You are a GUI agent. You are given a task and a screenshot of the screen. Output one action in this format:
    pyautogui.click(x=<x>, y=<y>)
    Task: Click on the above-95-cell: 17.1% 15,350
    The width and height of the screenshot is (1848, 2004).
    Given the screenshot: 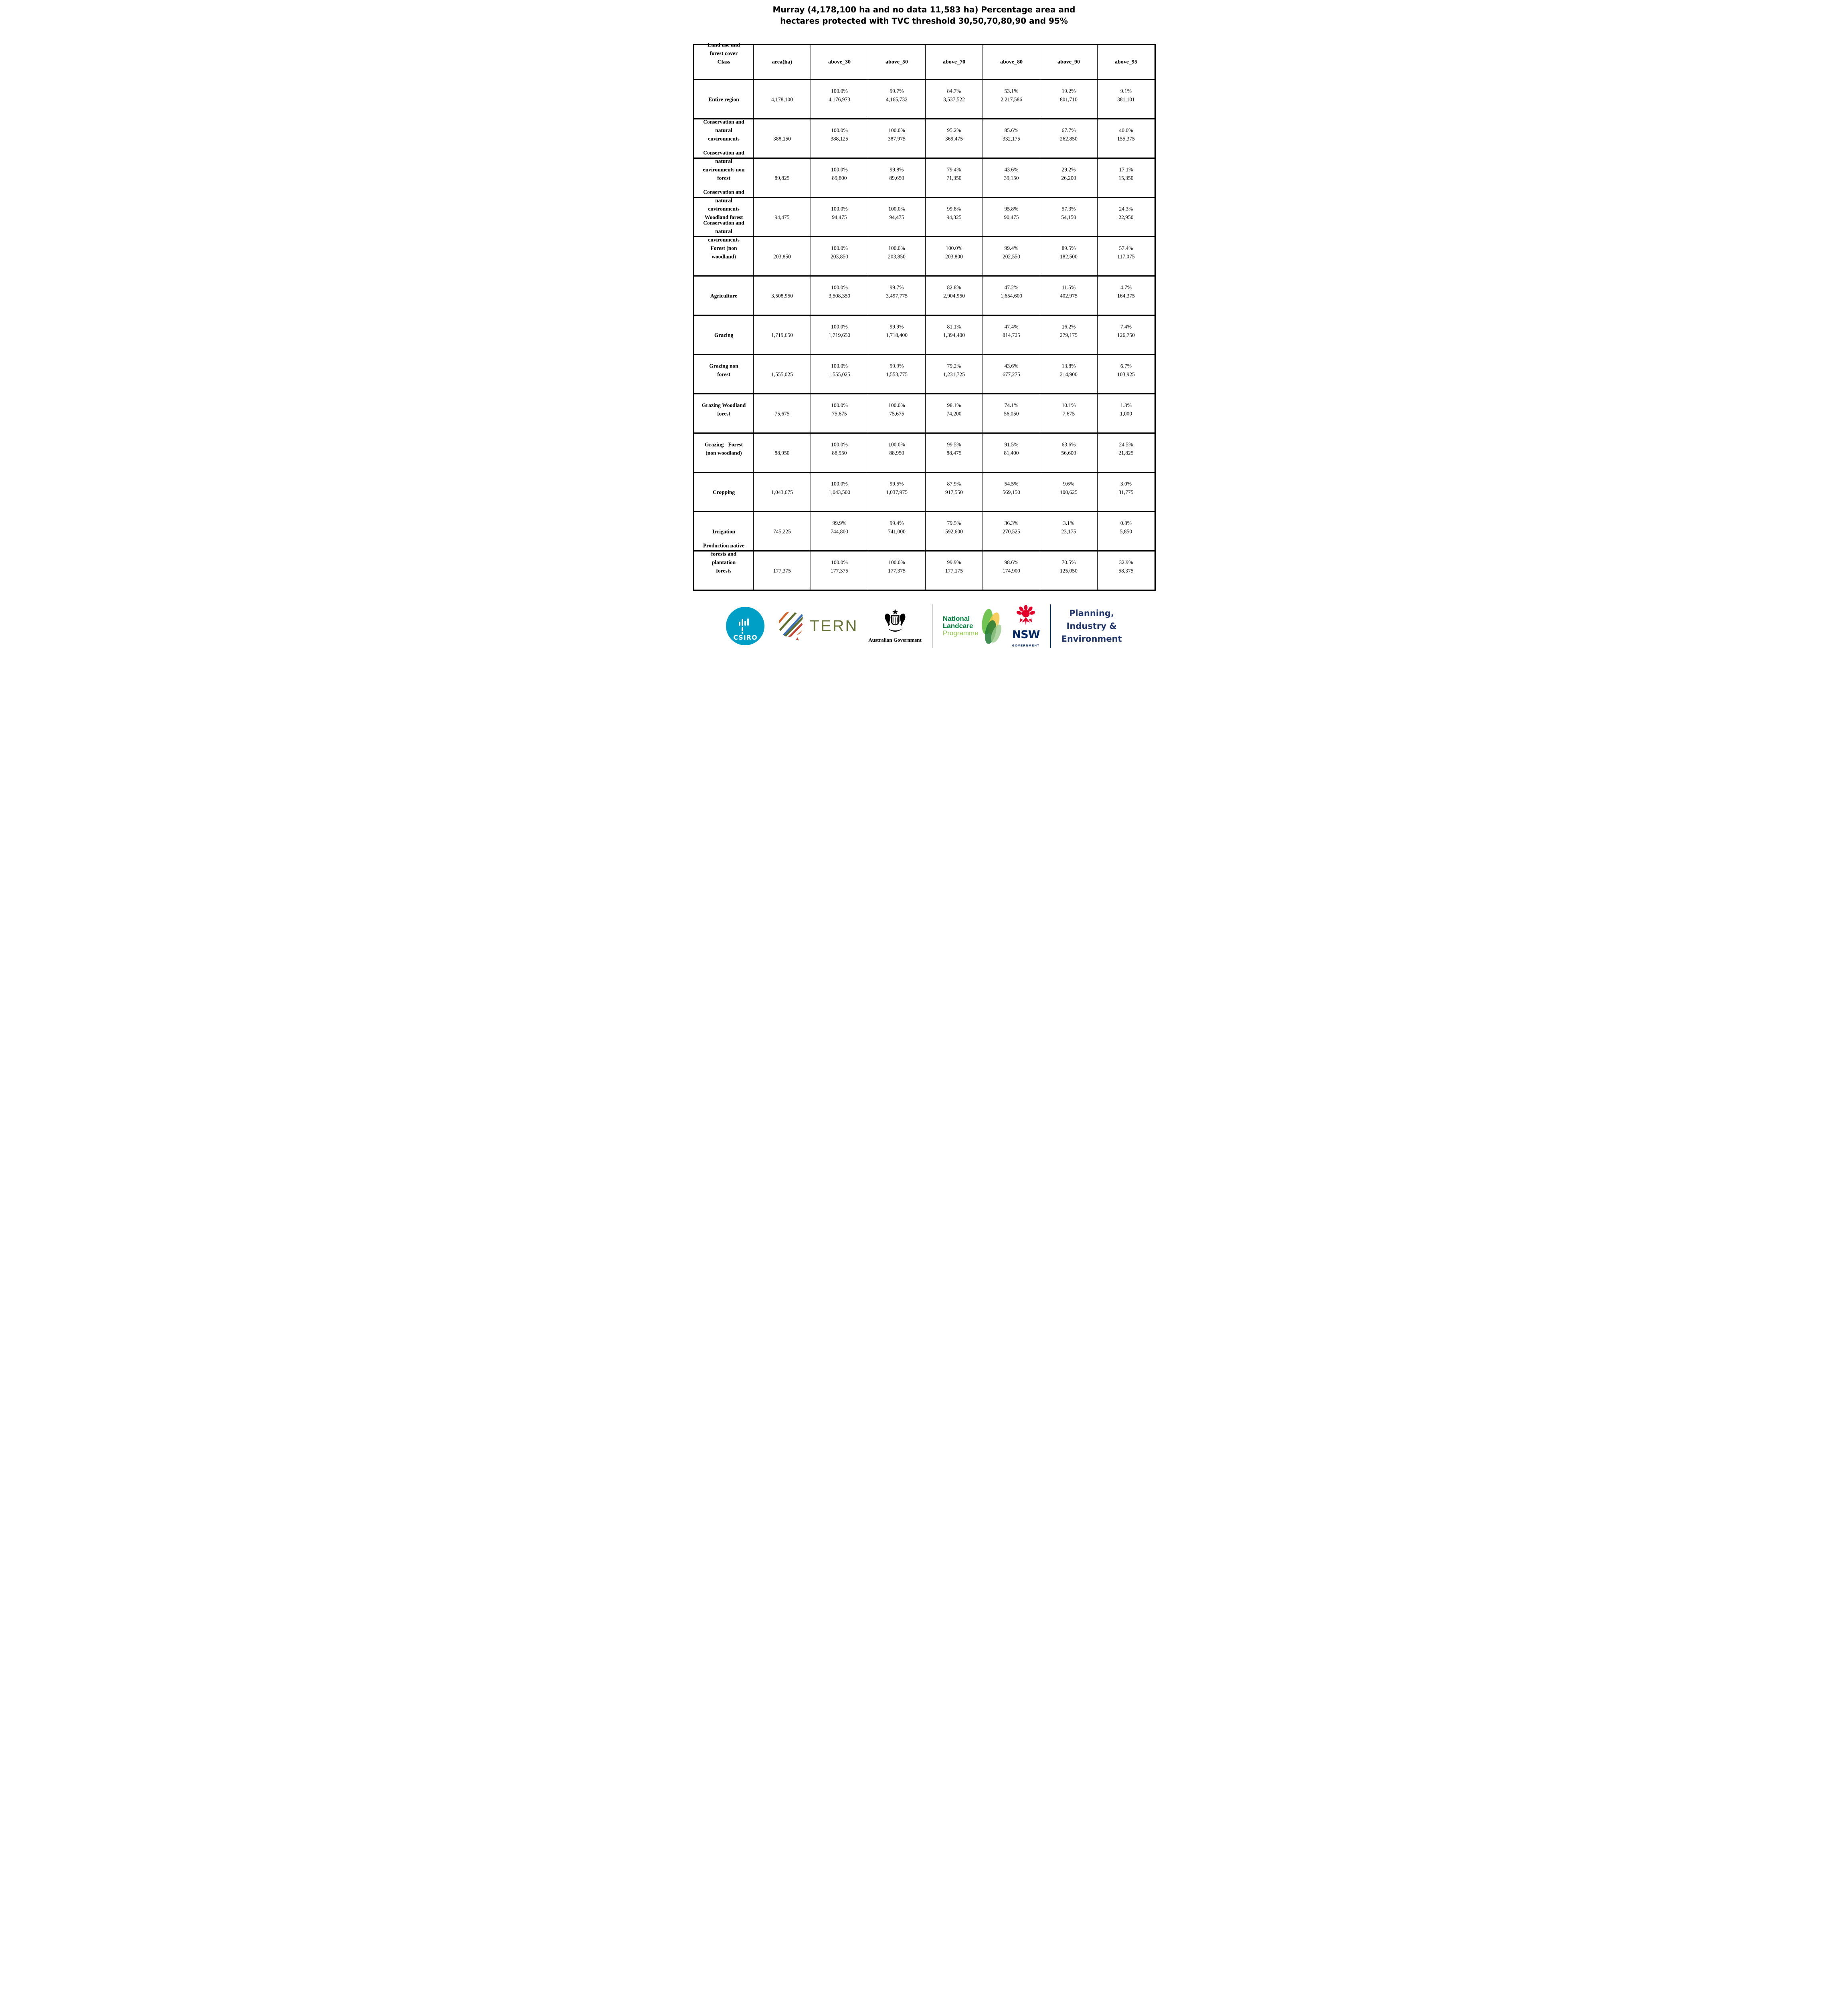 What is the action you would take?
    pyautogui.click(x=1125, y=178)
    